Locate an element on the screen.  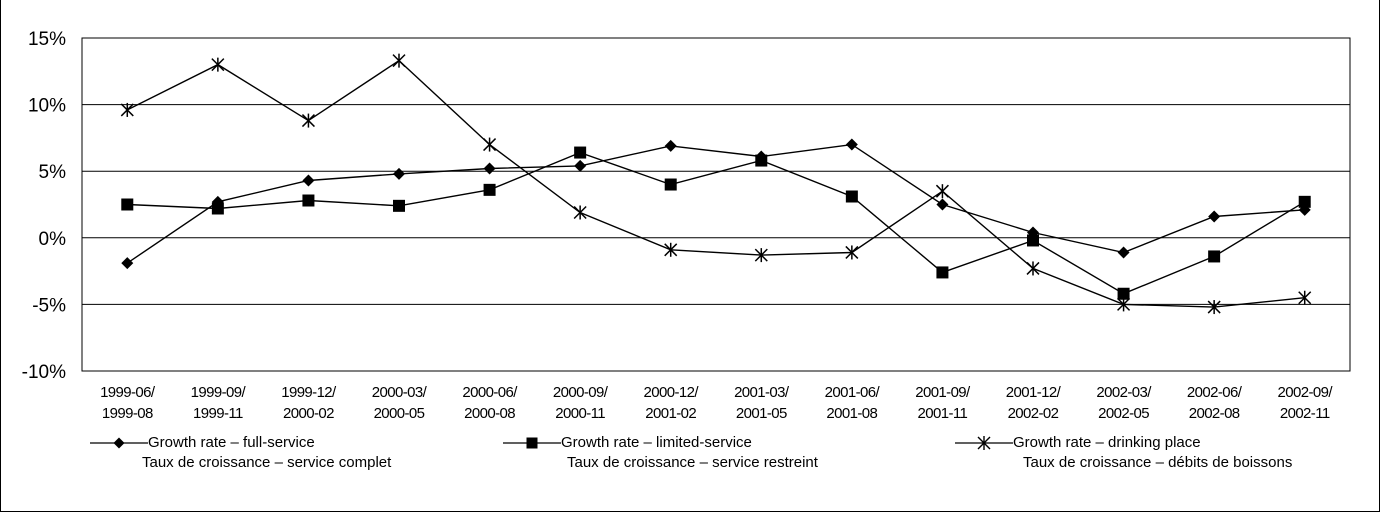
legend-label-drinking-place: Growth rate – drinking place is located at coordinates (1107, 442).